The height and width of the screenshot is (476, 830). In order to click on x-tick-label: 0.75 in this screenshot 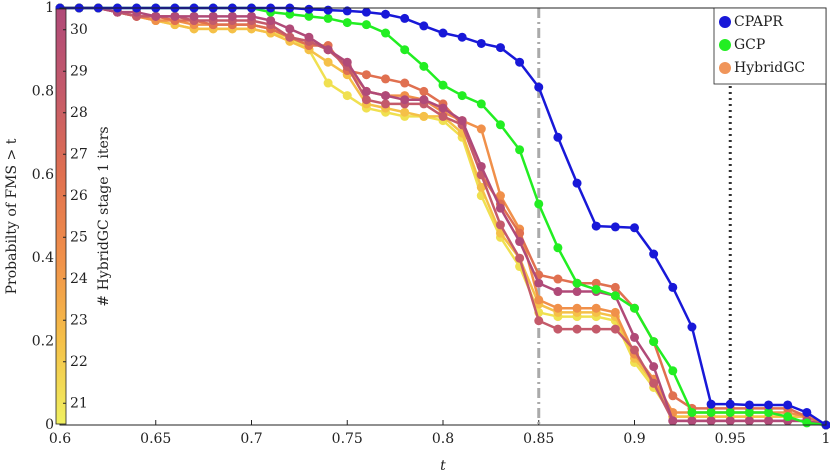, I will do `click(347, 439)`.